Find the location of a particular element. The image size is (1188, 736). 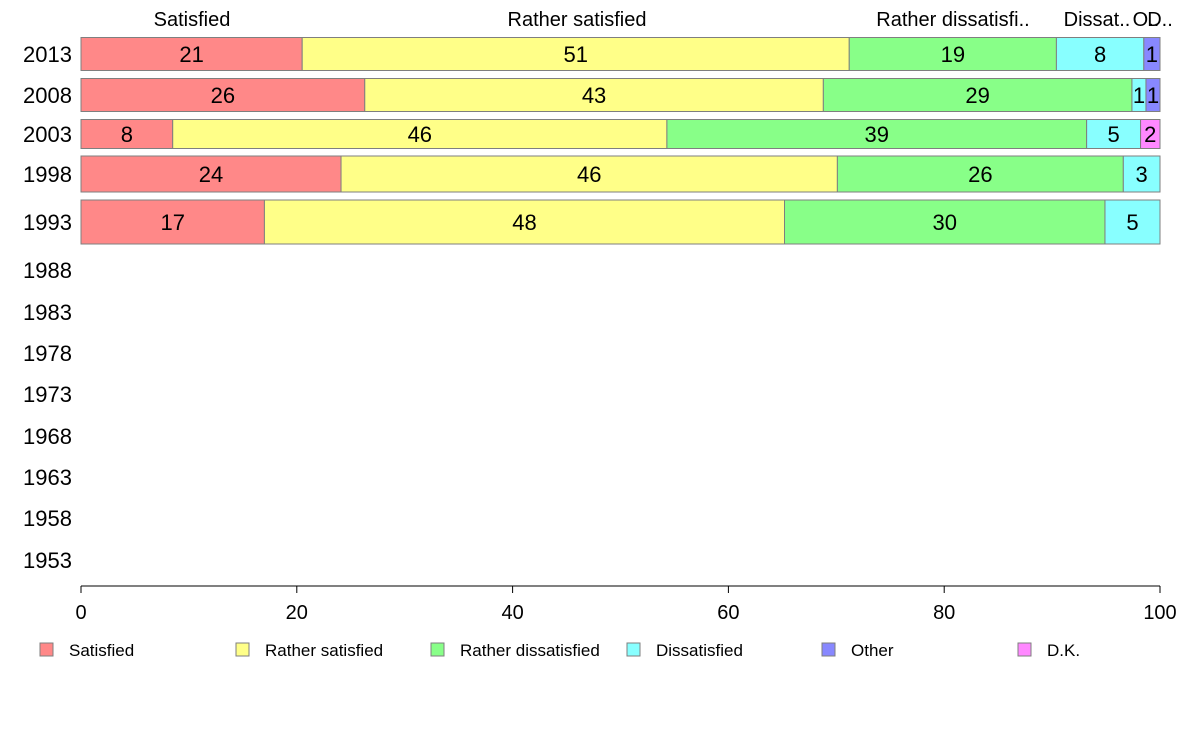

bar-value-label: 43 is located at coordinates (594, 95).